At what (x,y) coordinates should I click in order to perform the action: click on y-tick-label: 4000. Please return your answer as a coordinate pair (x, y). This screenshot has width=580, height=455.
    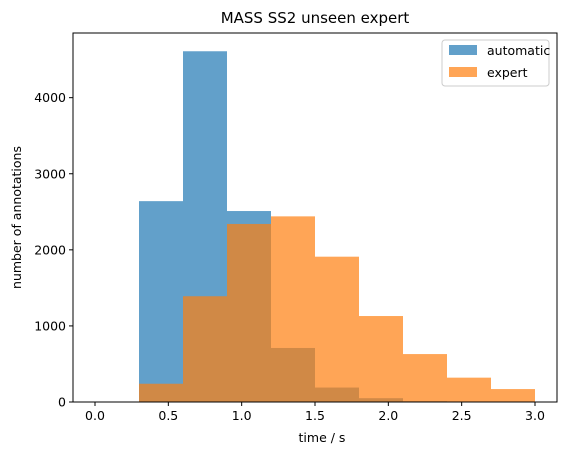
    Looking at the image, I should click on (50, 97).